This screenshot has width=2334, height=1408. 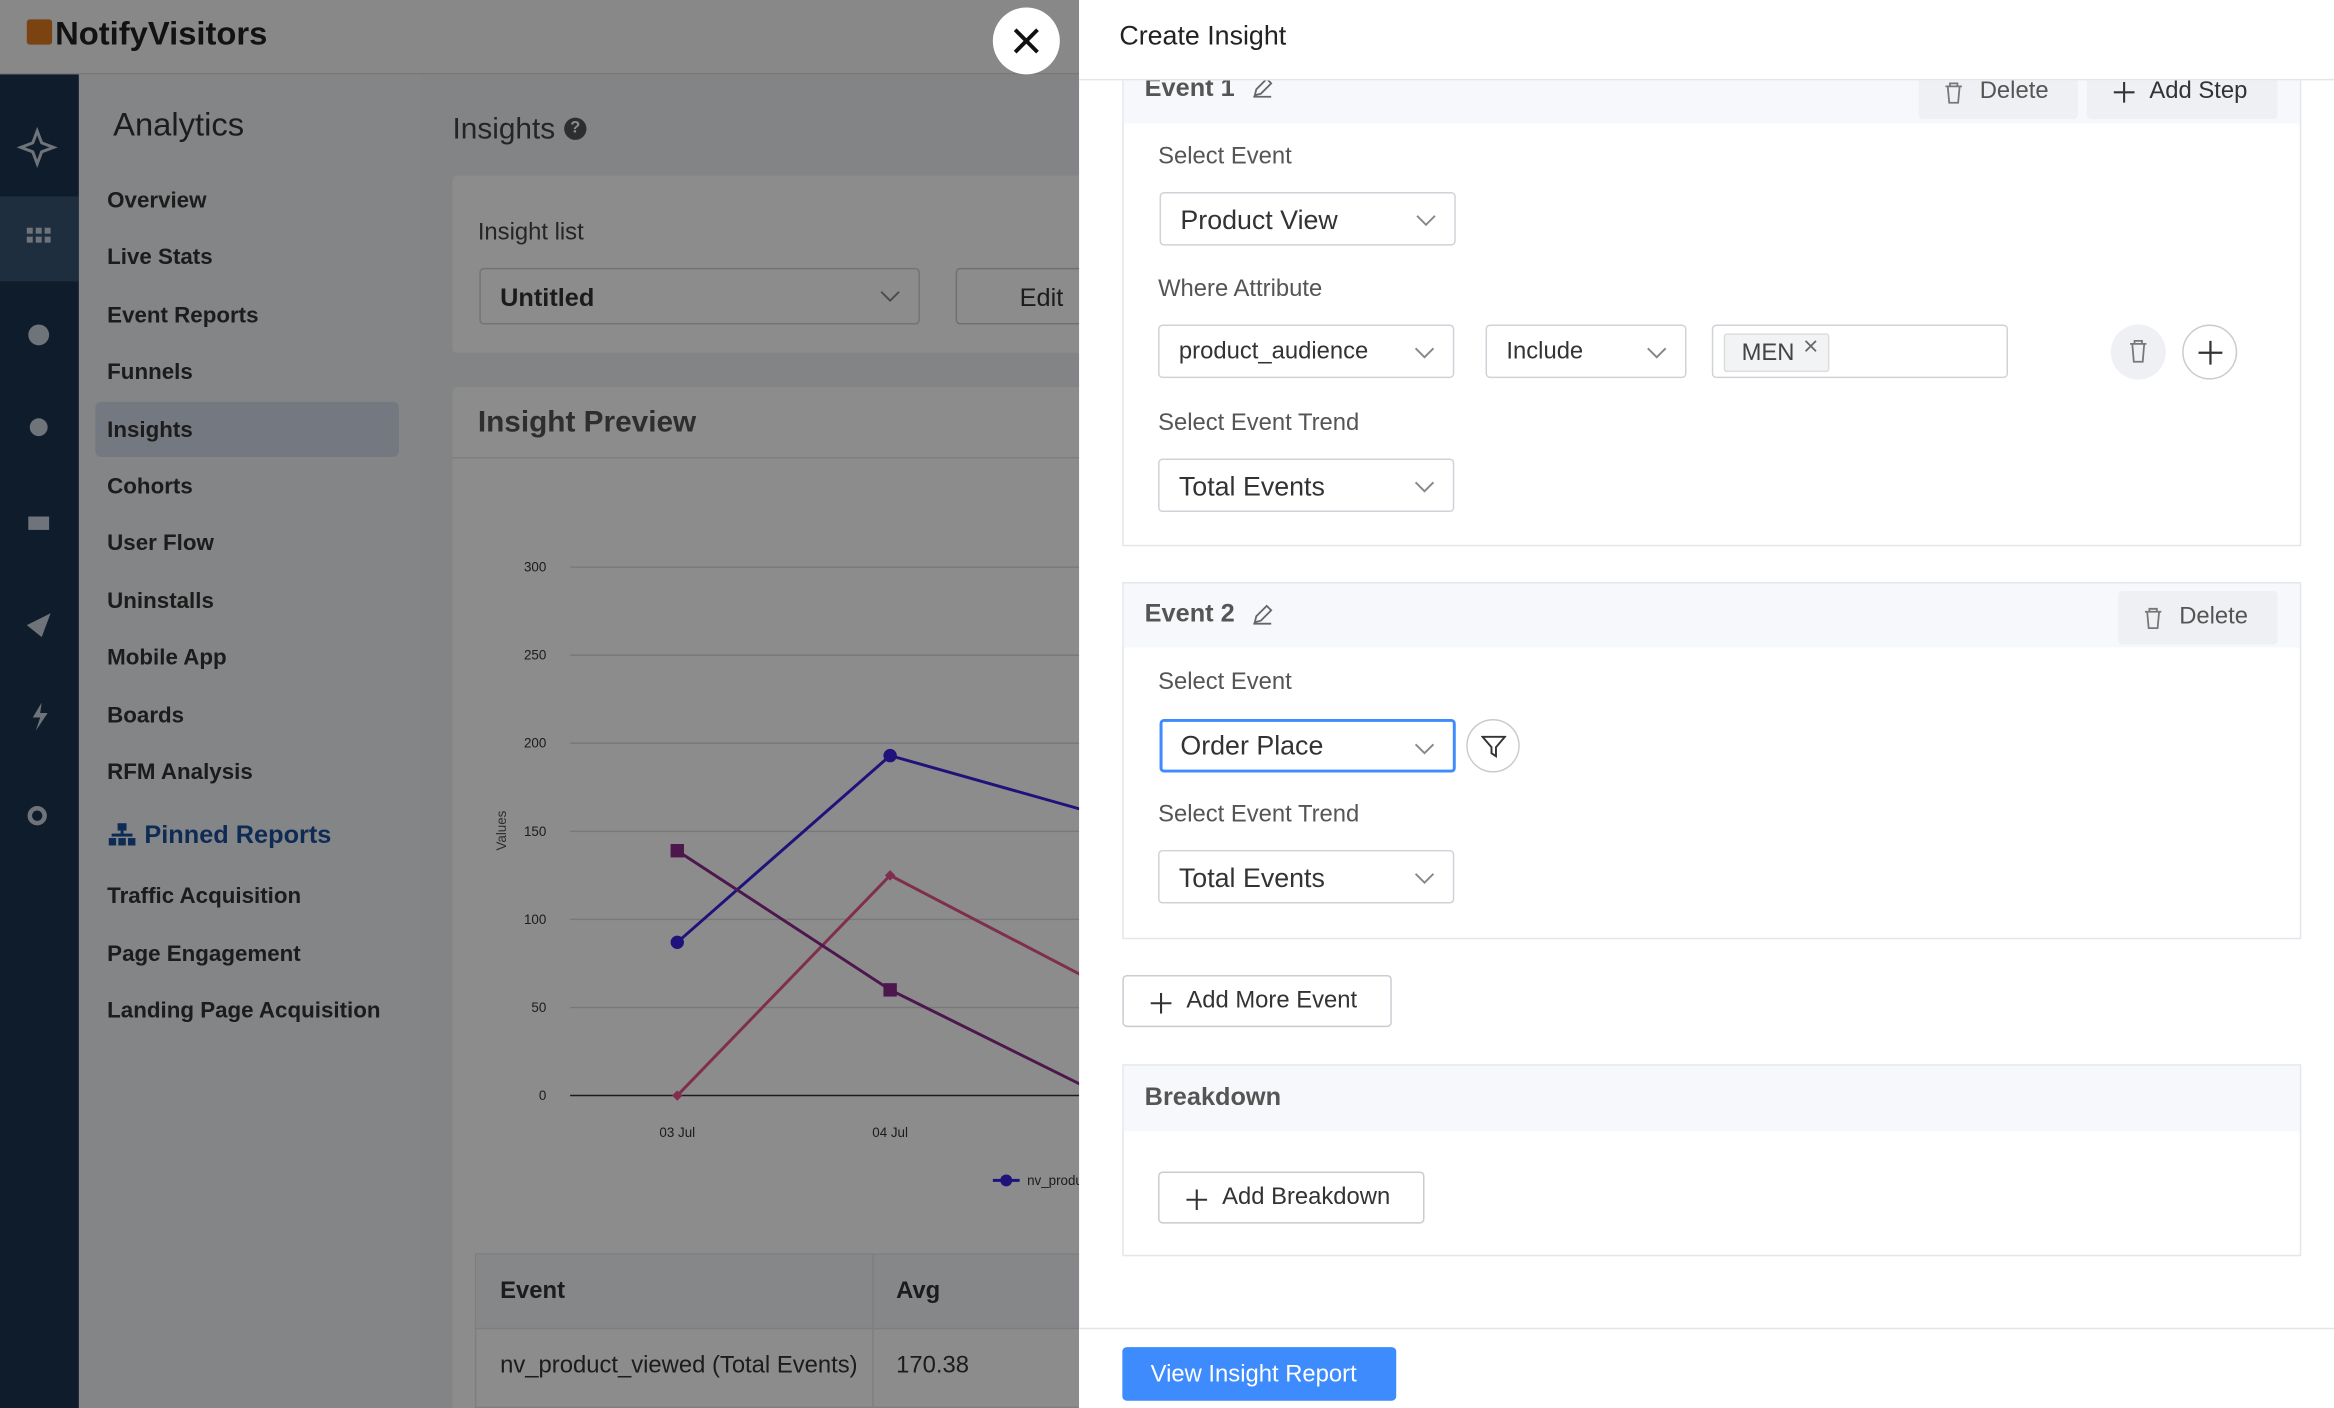 I want to click on breakdown-title: Breakdown, so click(x=1213, y=1097).